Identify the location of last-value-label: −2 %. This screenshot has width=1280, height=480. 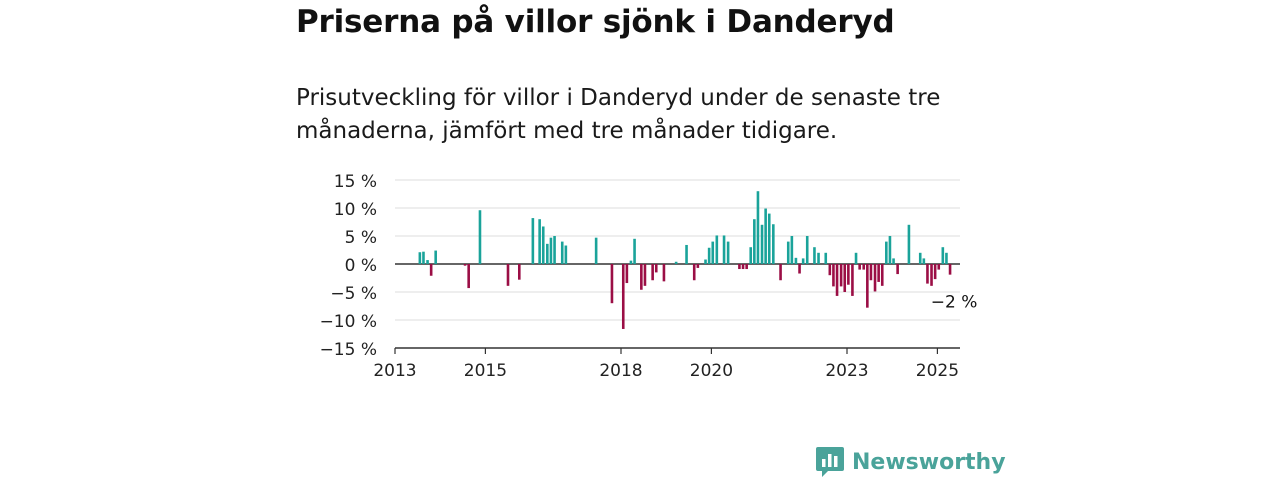
(954, 303).